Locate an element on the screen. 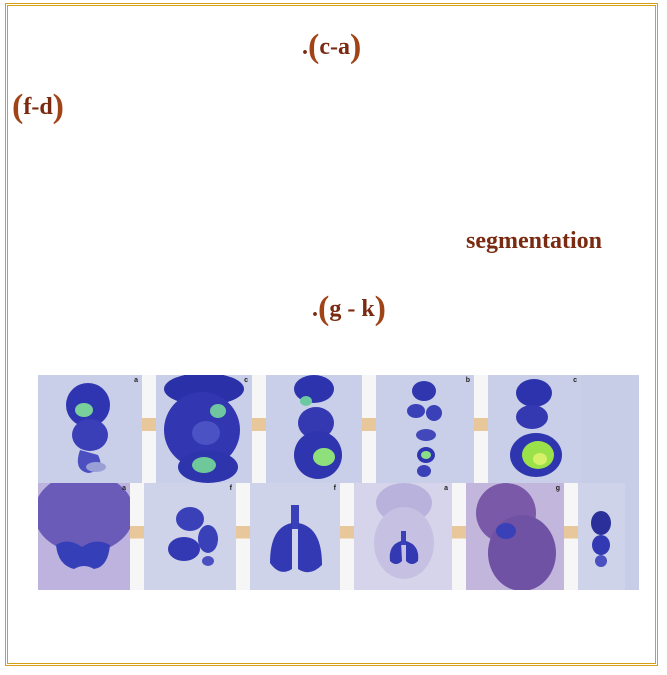  panel-bottom-1: a is located at coordinates (84, 536).